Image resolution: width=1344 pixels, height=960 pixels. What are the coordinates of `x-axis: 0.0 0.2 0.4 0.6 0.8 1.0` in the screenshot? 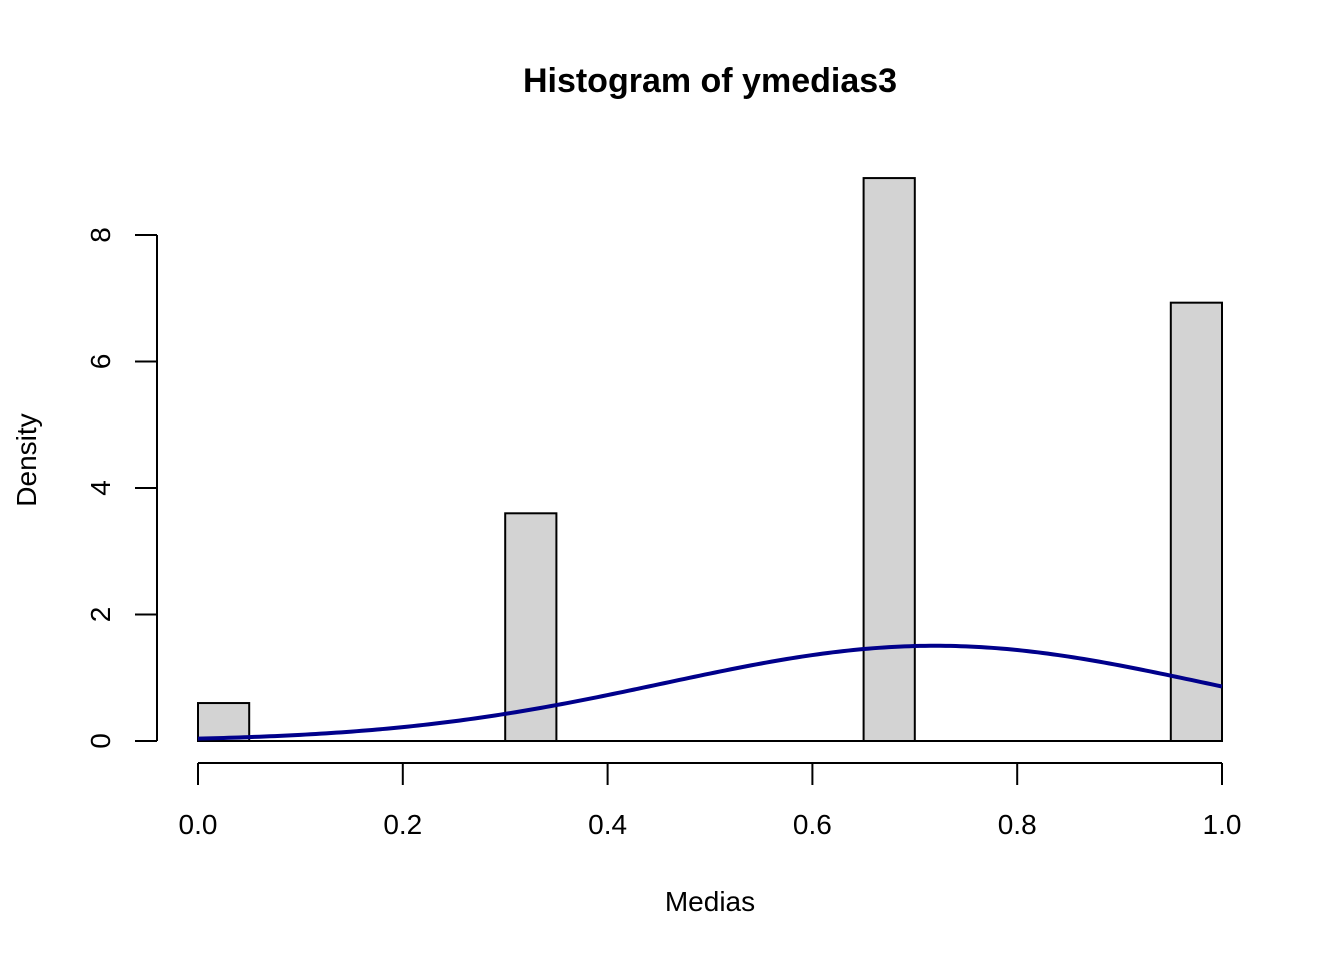 It's located at (710, 801).